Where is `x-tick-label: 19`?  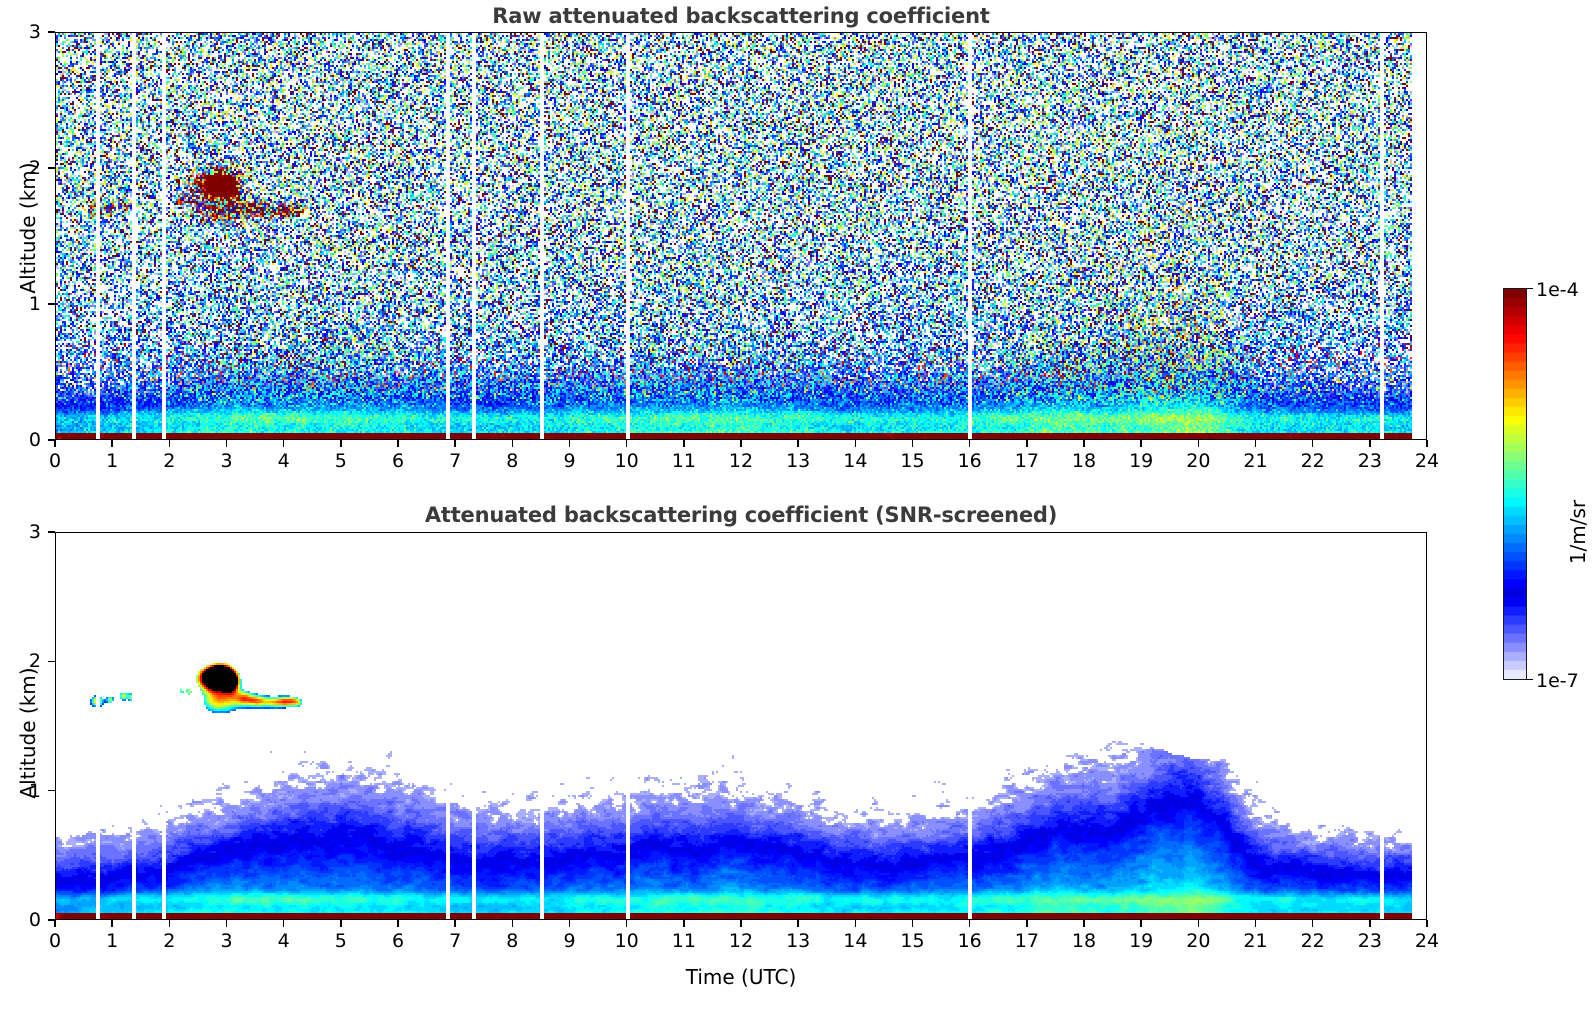
x-tick-label: 19 is located at coordinates (1141, 461).